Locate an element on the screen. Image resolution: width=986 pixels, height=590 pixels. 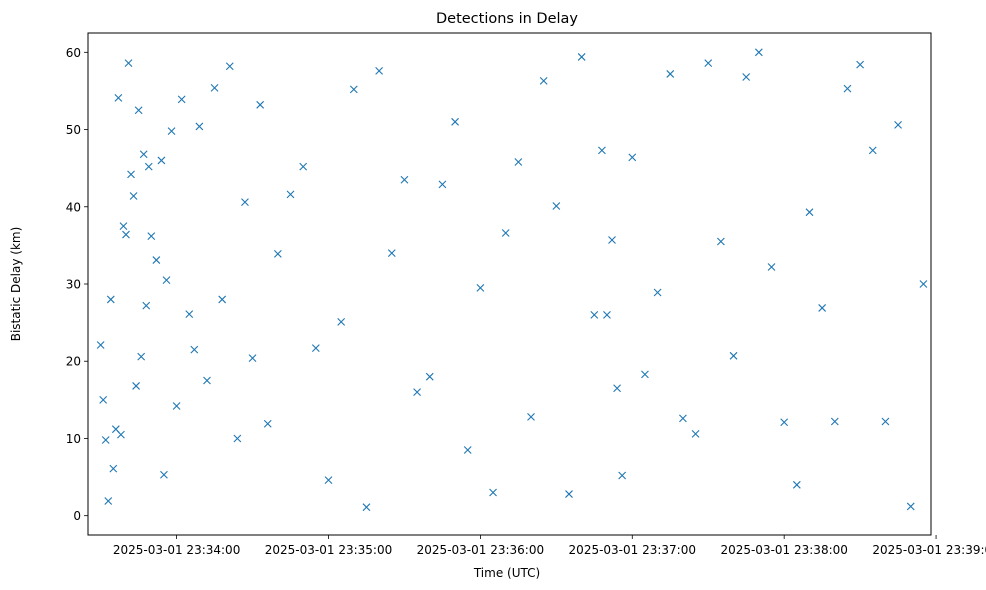
y-tick-label: 40 is located at coordinates (73, 207).